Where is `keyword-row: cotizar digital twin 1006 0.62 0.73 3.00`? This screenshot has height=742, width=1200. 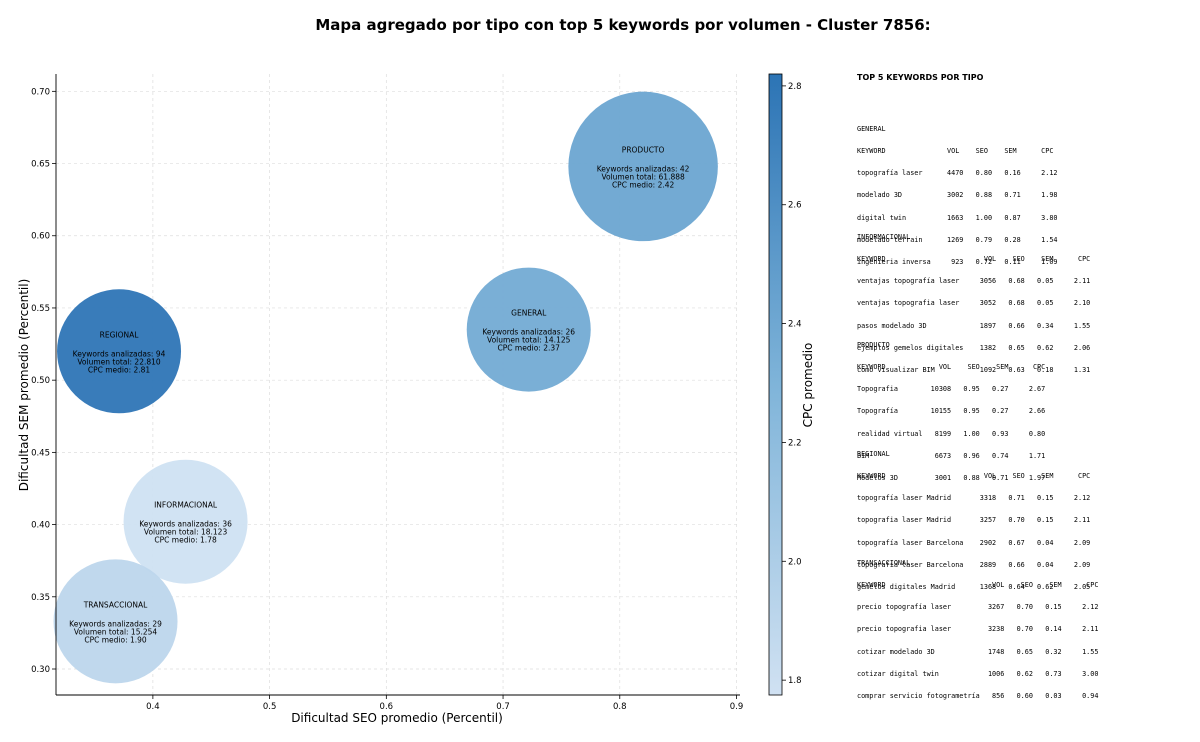 keyword-row: cotizar digital twin 1006 0.62 0.73 3.00 is located at coordinates (978, 673).